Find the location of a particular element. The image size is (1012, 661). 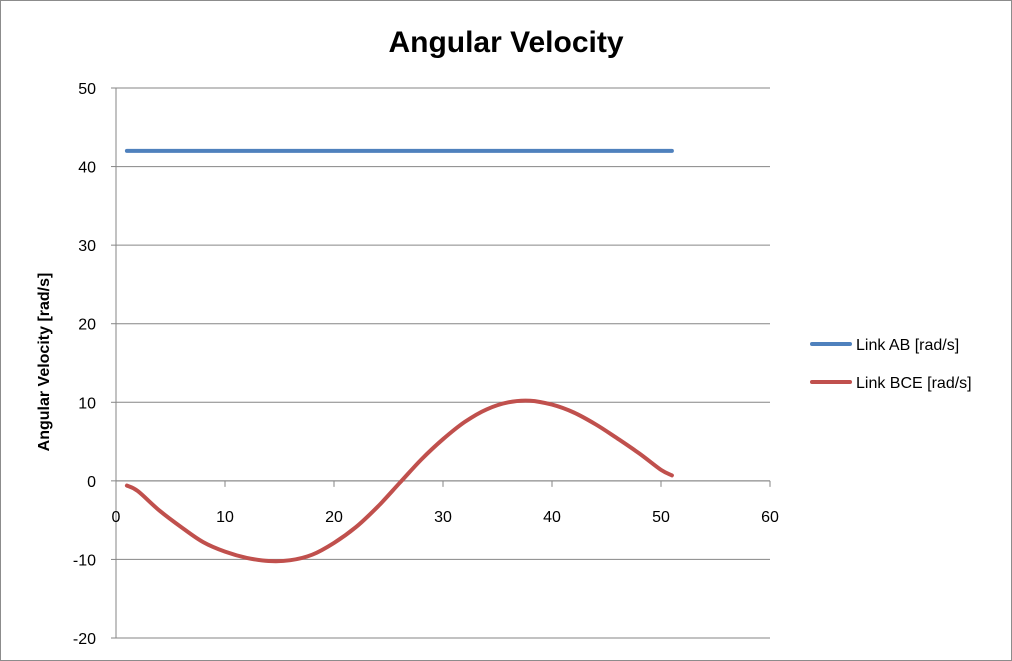

y-tick-label-5: 30 is located at coordinates (87, 246).